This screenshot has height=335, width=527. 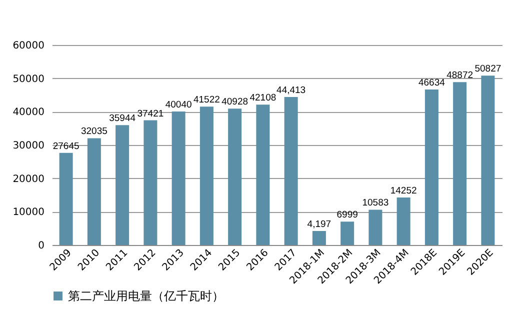 What do you see at coordinates (403, 190) in the screenshot?
I see `data-label: 14252` at bounding box center [403, 190].